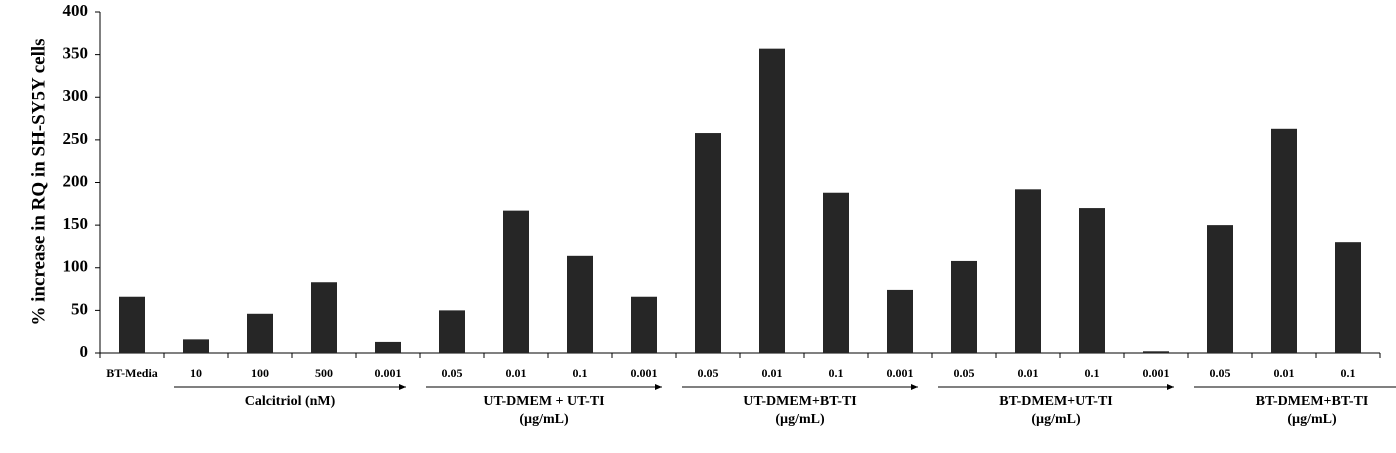 The height and width of the screenshot is (453, 1396). Describe the element at coordinates (38, 181) in the screenshot. I see `y-axis-label: % increase in RQ in SH-SY5Y cells` at that location.